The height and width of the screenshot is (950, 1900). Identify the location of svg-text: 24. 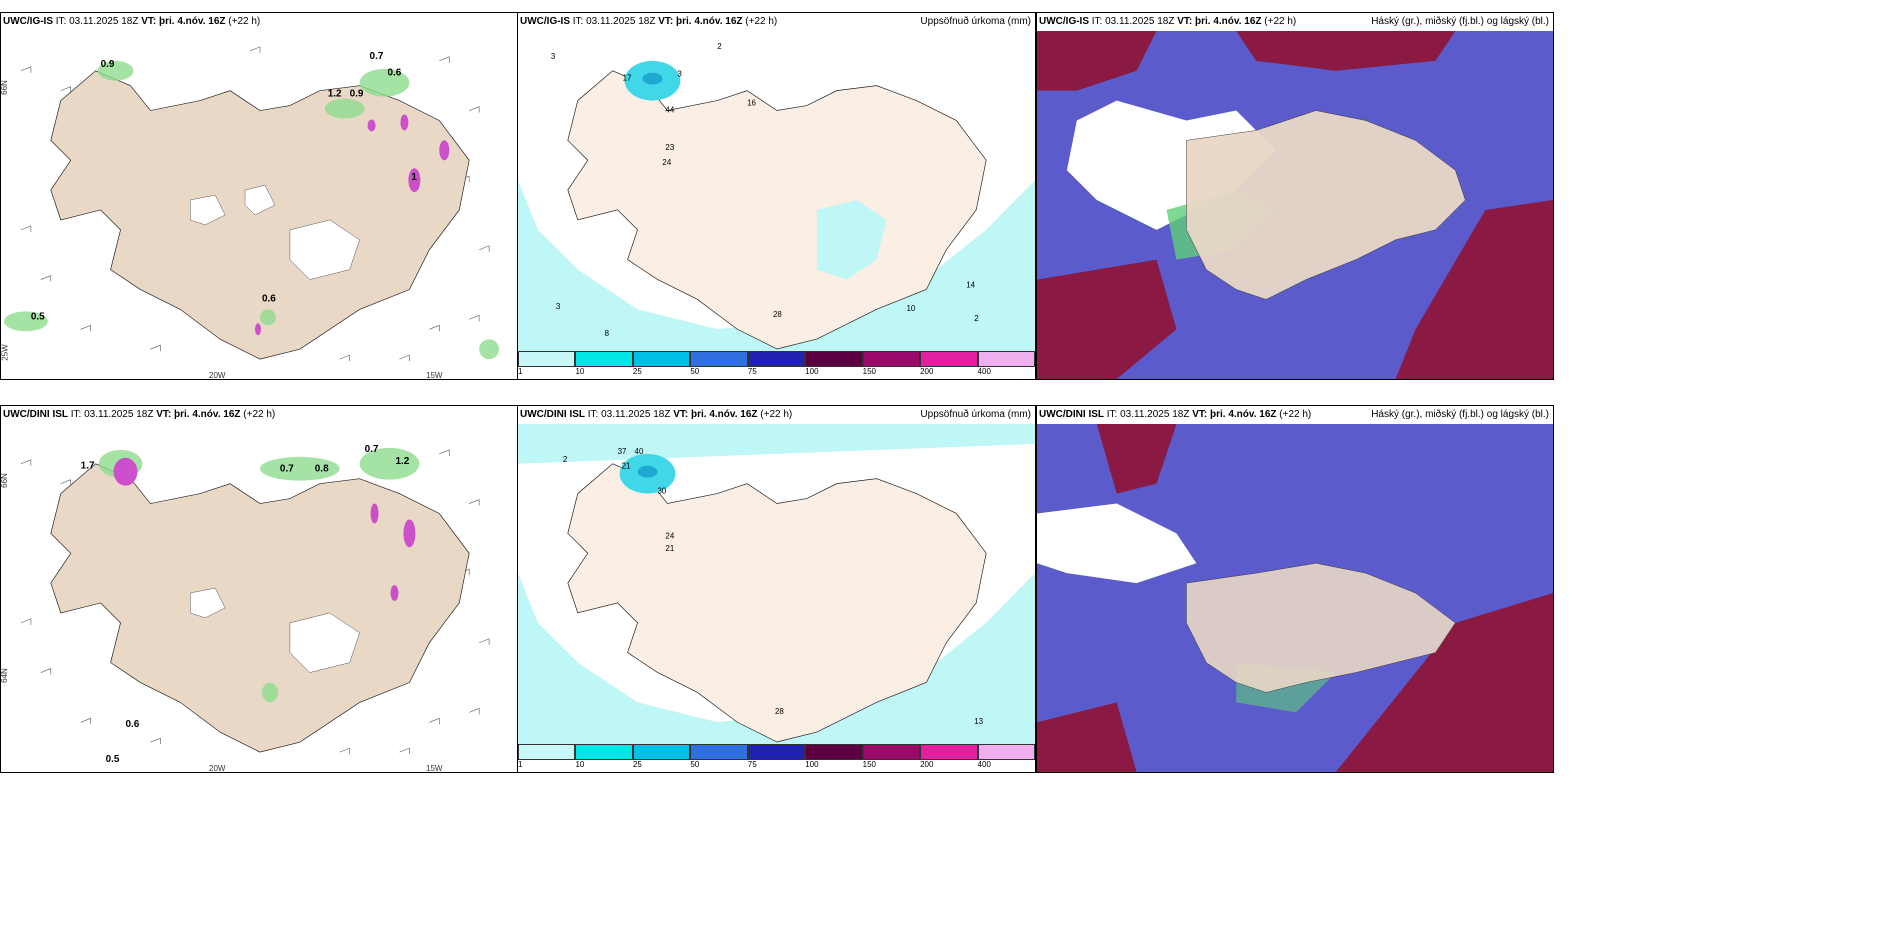
(669, 535).